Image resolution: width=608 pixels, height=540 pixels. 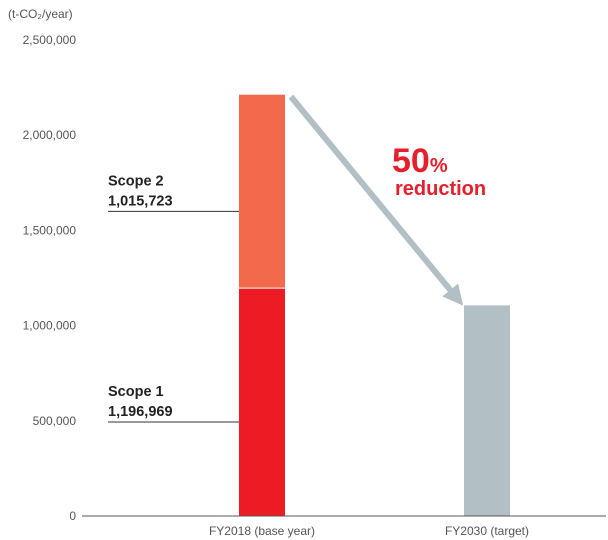 I want to click on series-labels: Scope 1 1,196,969 Scope 2 1,015,723, so click(x=140, y=296).